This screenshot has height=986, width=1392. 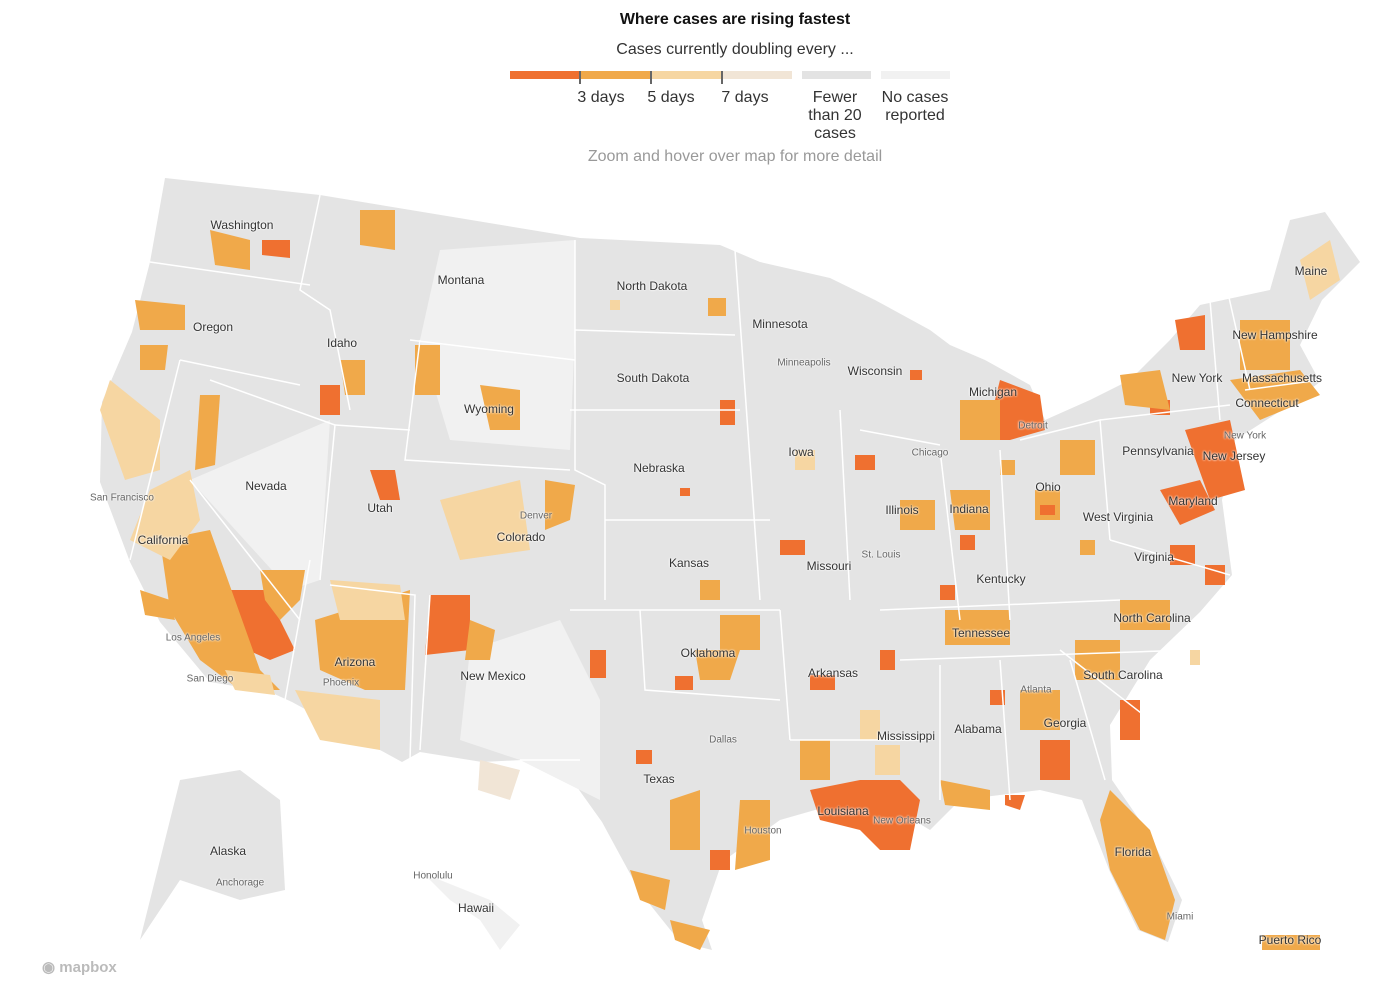 I want to click on legend-label-3-days: 3 days, so click(x=601, y=97).